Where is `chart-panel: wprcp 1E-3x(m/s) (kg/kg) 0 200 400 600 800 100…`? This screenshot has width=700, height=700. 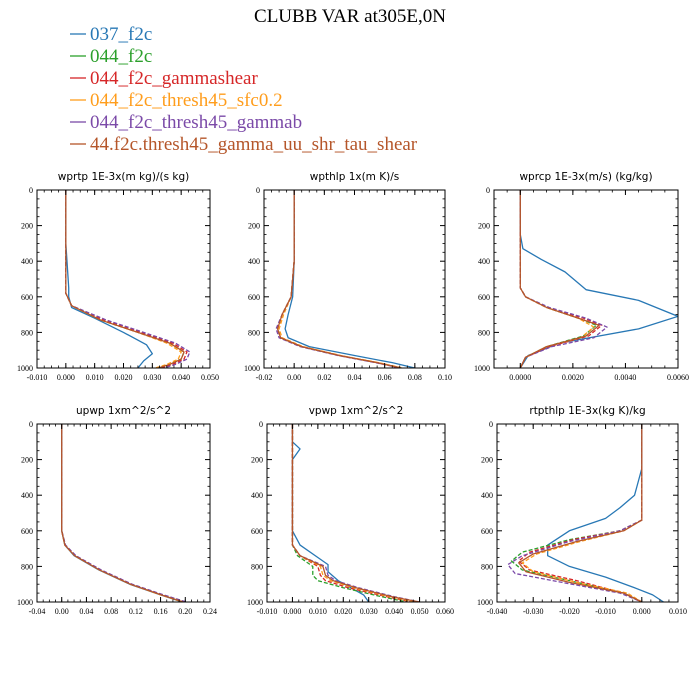
chart-panel: wprcp 1E-3x(m/s) (kg/kg) 0 200 400 600 800 100… is located at coordinates (581, 276).